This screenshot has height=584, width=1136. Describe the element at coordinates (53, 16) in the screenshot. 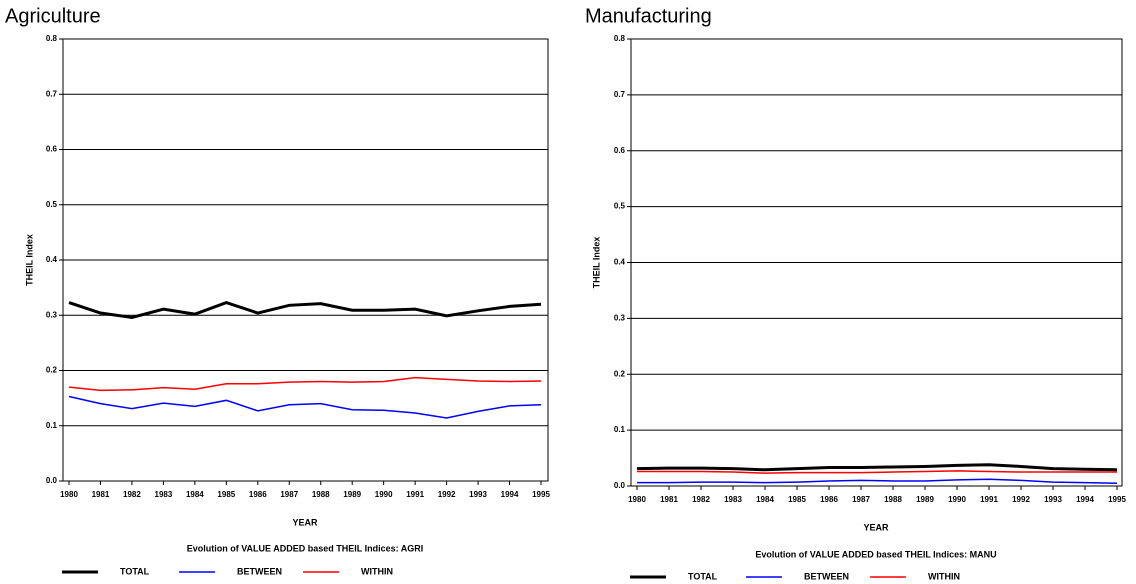

I see `chart-title: Agriculture` at that location.